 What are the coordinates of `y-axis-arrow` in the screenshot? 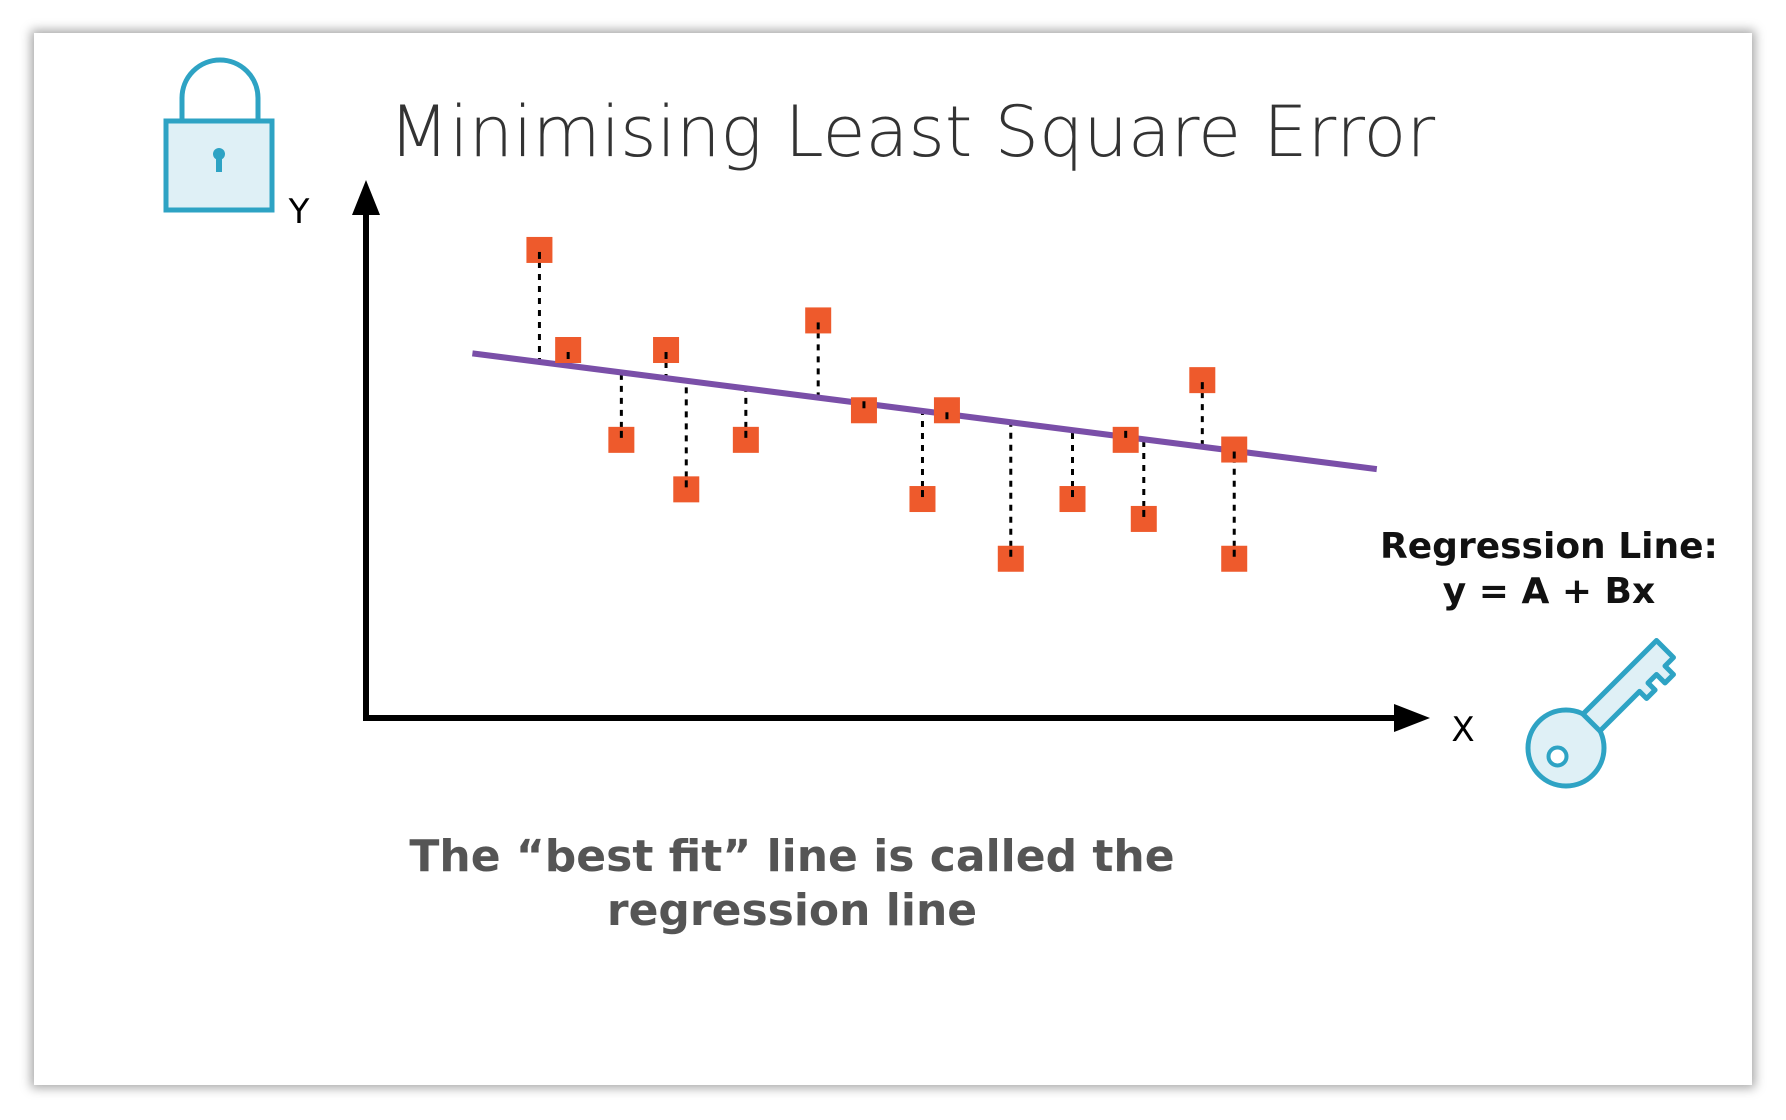 It's located at (366, 197).